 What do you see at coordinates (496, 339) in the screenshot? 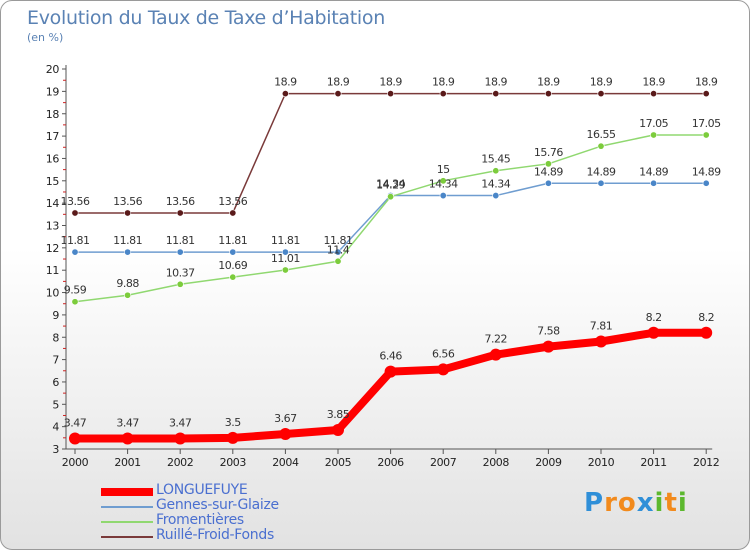
I see `data-label: 7.22` at bounding box center [496, 339].